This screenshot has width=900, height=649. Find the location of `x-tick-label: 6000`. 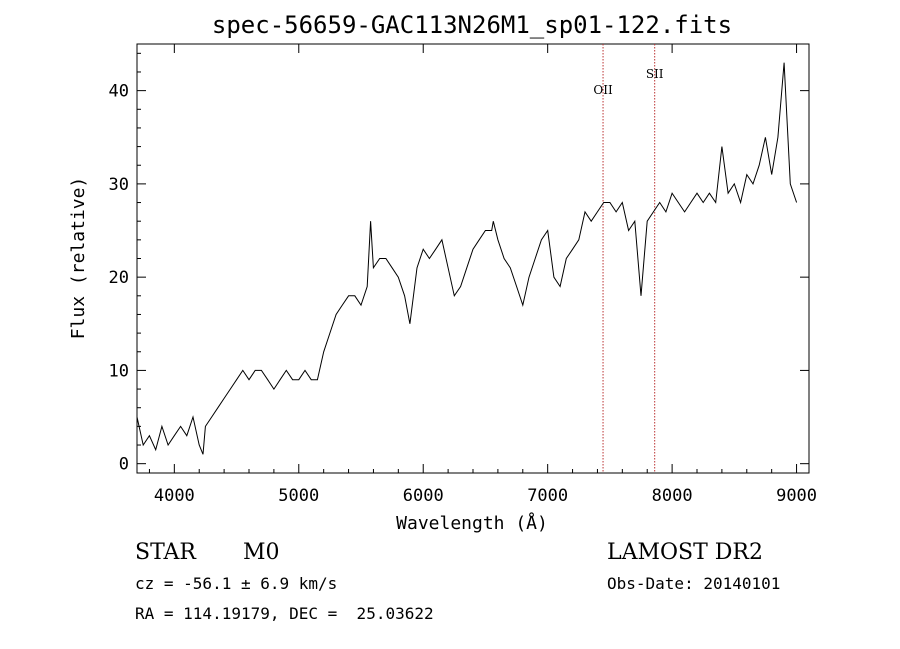

x-tick-label: 6000 is located at coordinates (423, 496).